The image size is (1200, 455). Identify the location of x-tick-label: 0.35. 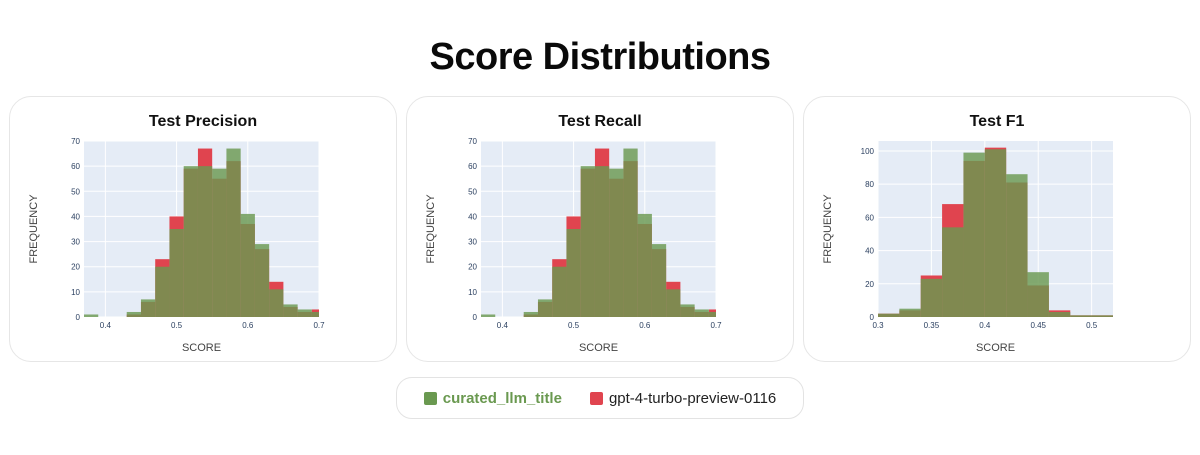
(932, 325).